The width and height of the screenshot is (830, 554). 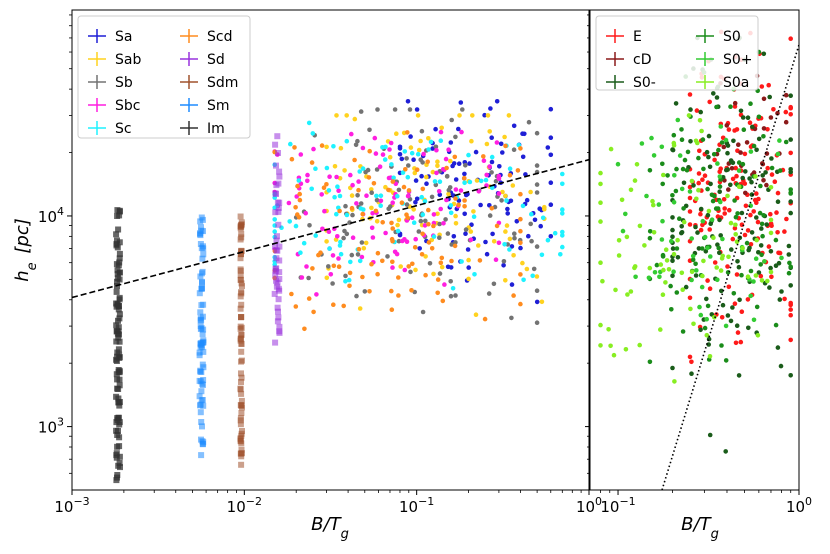 What do you see at coordinates (416, 505) in the screenshot?
I see `x-tick-label: 10−1` at bounding box center [416, 505].